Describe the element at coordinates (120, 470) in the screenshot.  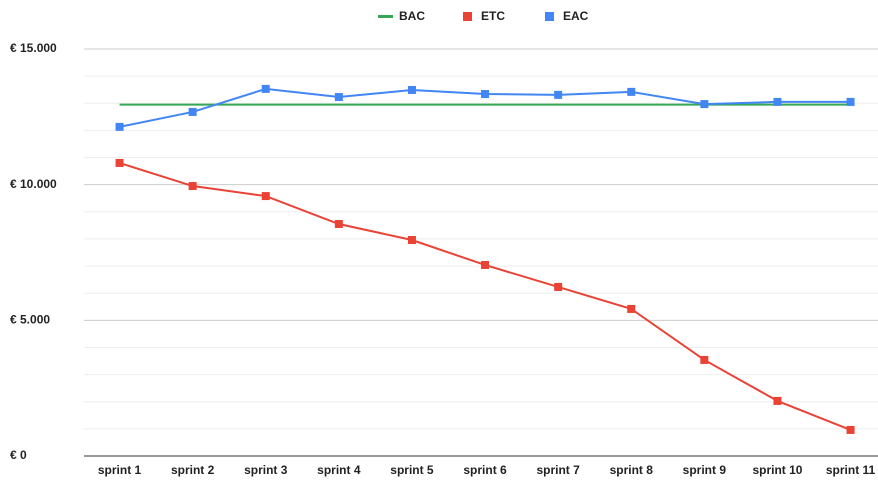
I see `x-tick-label: sprint 1` at that location.